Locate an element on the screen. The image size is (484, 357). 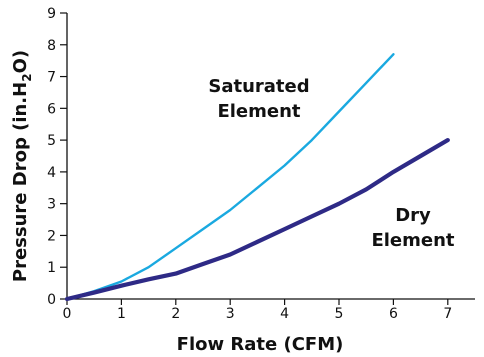
y-axis-title-end: O) is located at coordinates (20, 62).